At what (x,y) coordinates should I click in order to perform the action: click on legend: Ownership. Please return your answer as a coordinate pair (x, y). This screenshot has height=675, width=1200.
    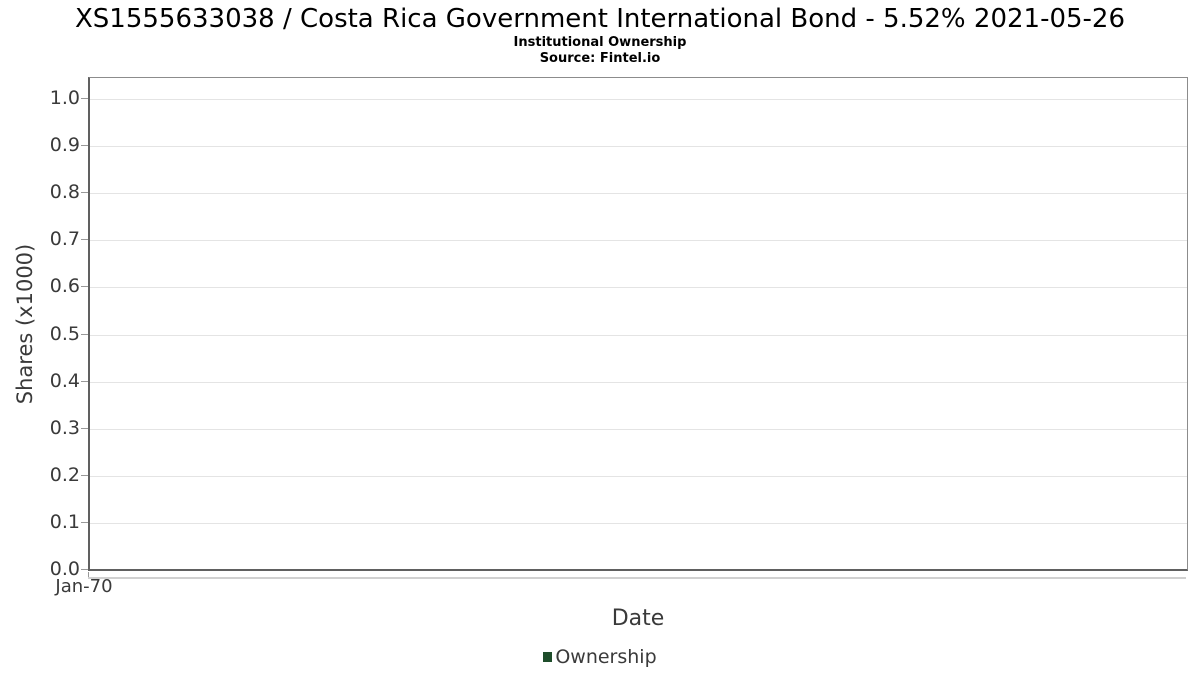
    Looking at the image, I should click on (600, 657).